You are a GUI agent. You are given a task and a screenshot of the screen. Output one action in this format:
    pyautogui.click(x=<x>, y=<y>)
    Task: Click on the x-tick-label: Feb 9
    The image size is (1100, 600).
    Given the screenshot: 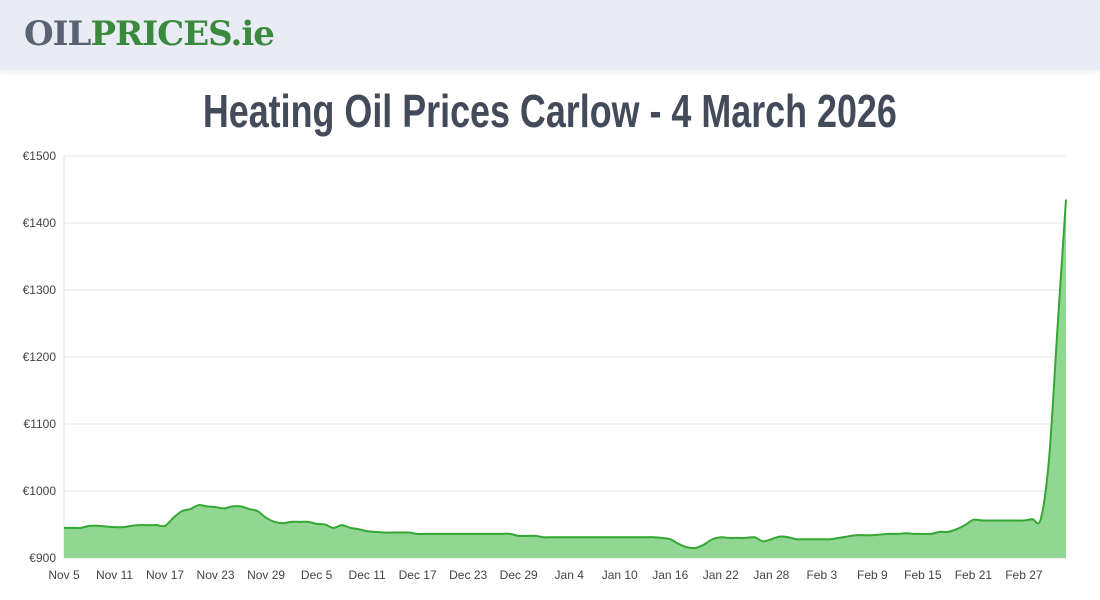 What is the action you would take?
    pyautogui.click(x=872, y=575)
    